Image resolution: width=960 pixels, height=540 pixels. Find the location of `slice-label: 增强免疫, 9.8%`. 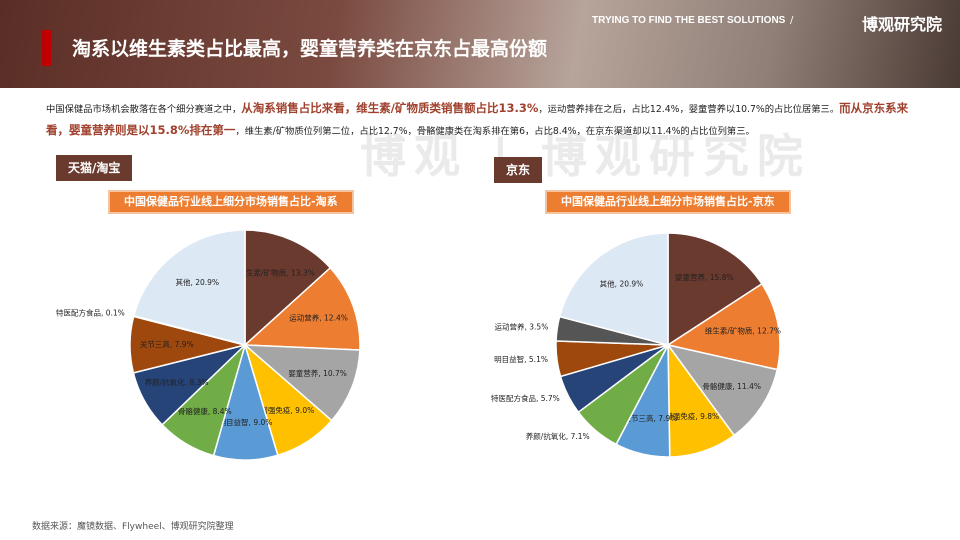

slice-label: 增强免疫, 9.8% is located at coordinates (692, 416).